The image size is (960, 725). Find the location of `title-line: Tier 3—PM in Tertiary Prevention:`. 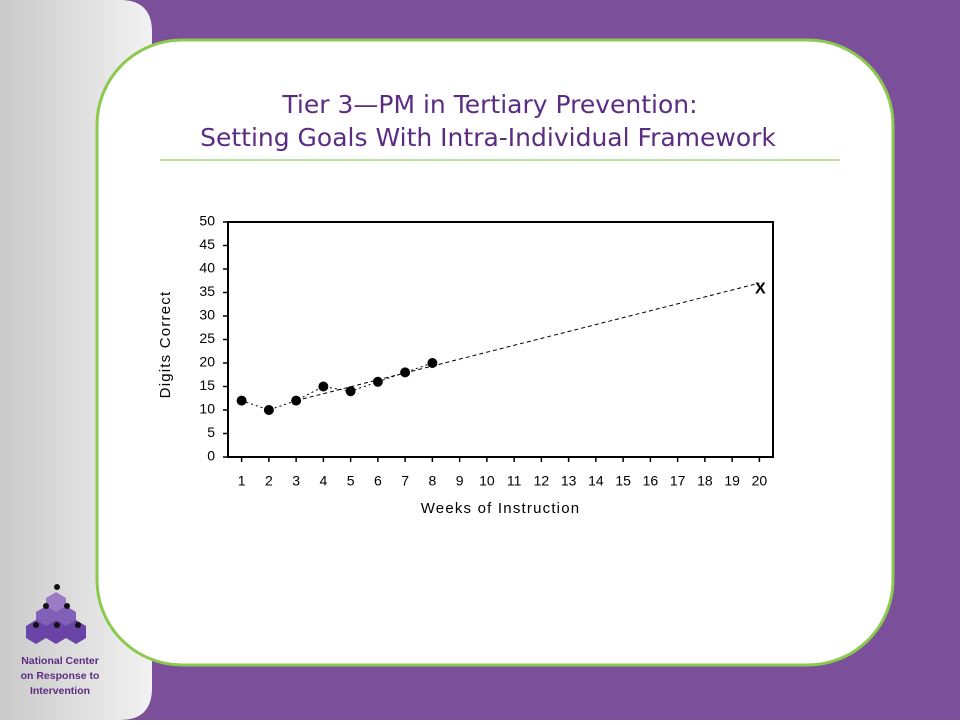

title-line: Tier 3—PM in Tertiary Prevention: is located at coordinates (489, 104).